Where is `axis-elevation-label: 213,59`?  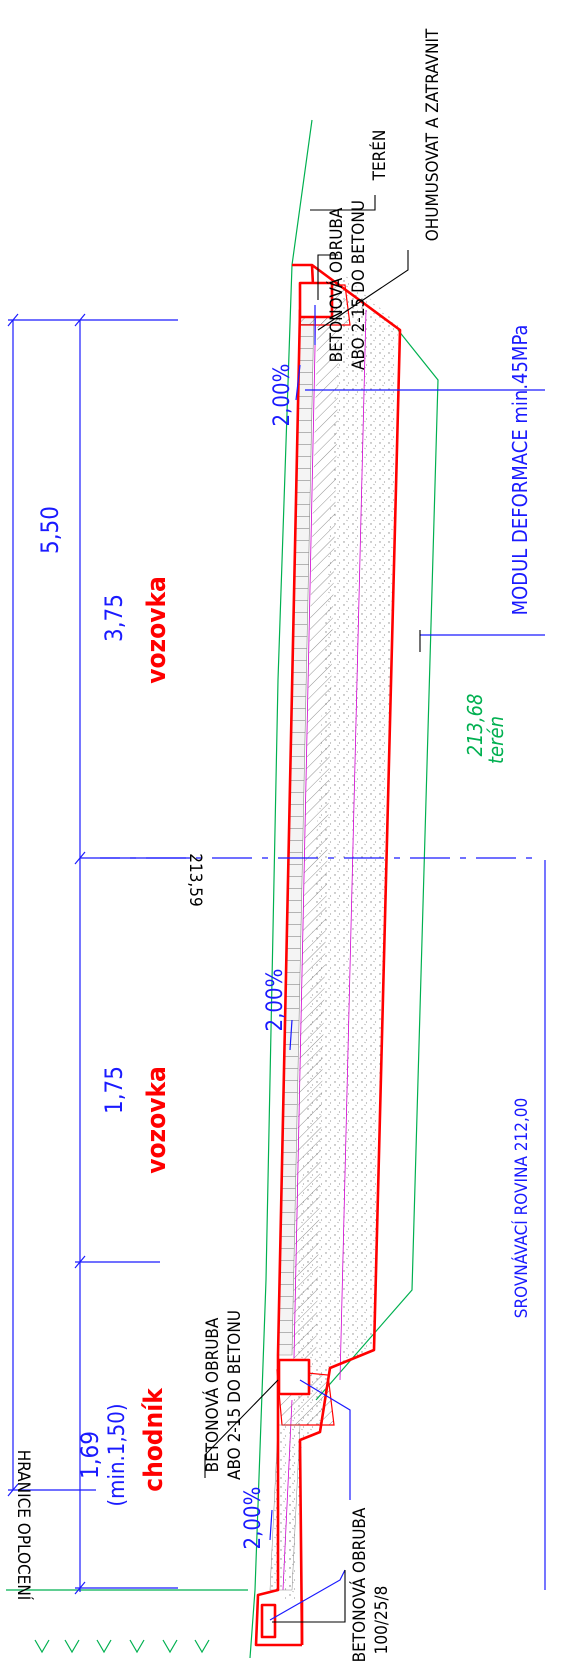 axis-elevation-label: 213,59 is located at coordinates (195, 880).